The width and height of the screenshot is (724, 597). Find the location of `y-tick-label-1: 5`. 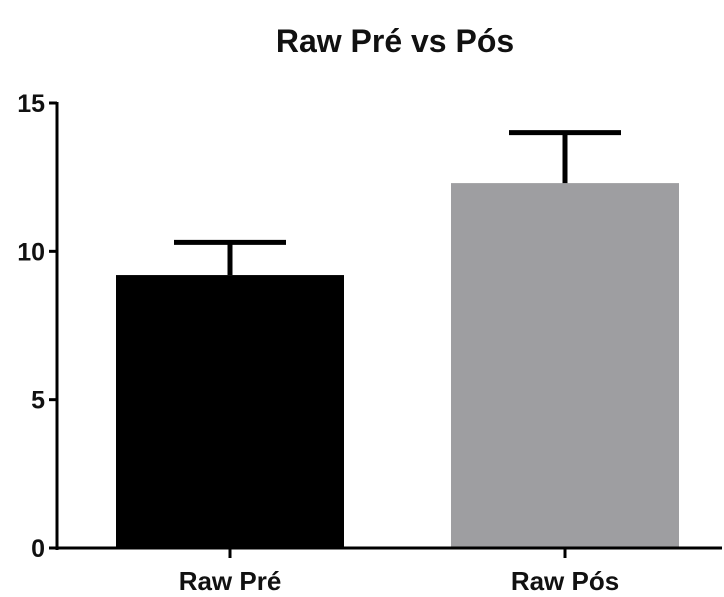

y-tick-label-1: 5 is located at coordinates (38, 401).